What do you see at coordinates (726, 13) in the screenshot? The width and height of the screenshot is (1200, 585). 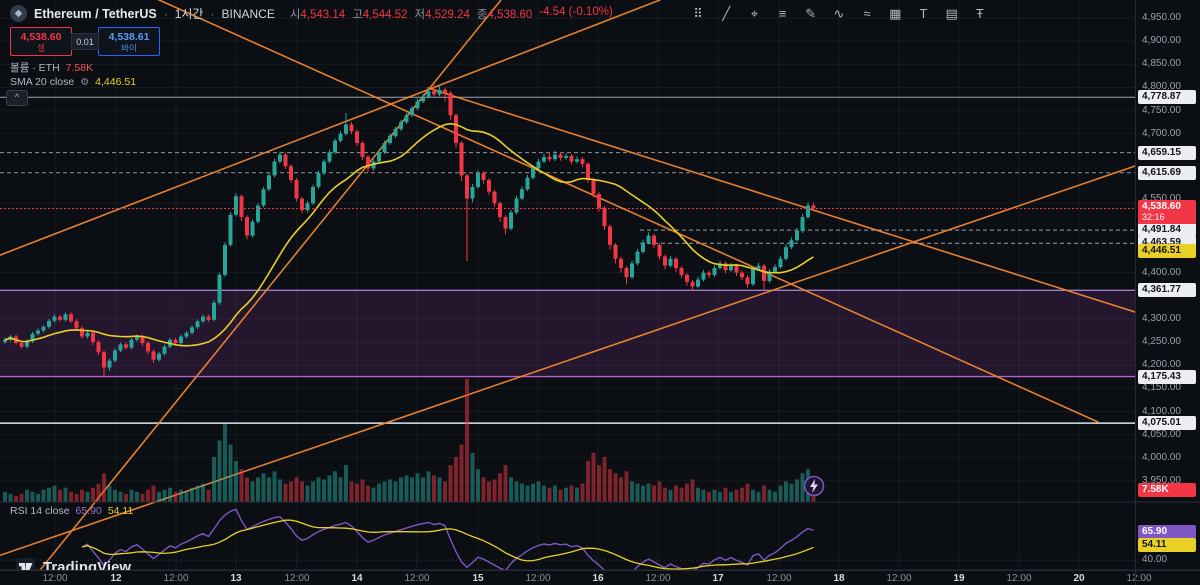 I see `trend-line-icon: ╱` at bounding box center [726, 13].